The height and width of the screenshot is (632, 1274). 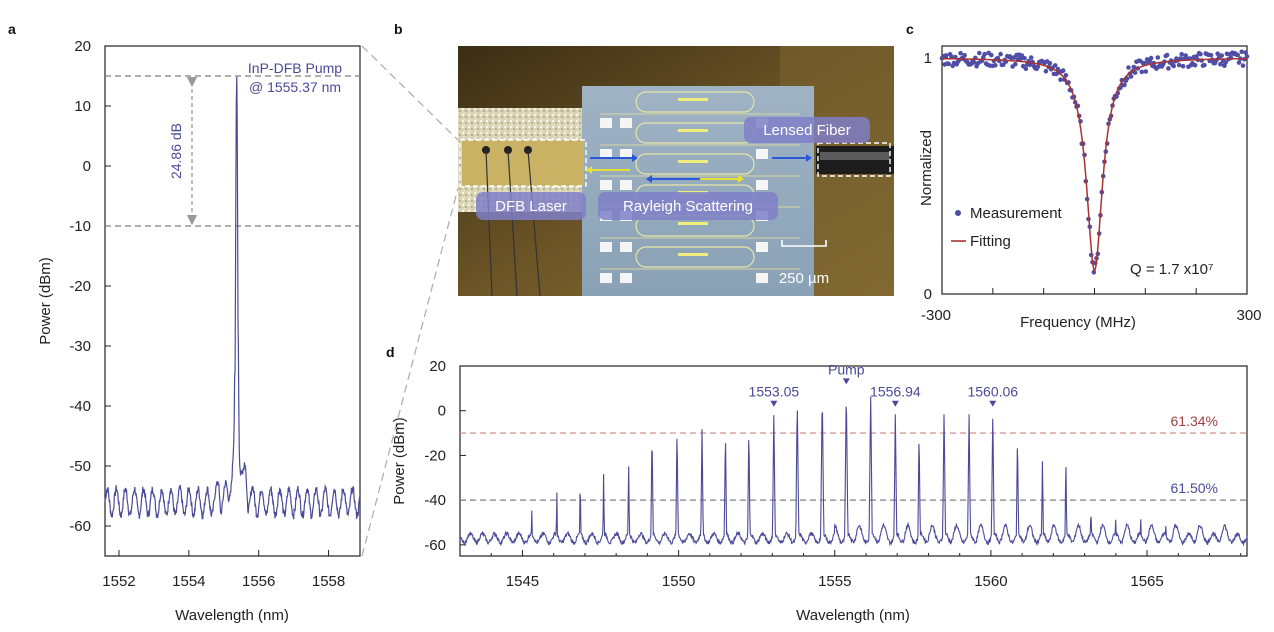 I want to click on panel-label-a: a, so click(x=12, y=29).